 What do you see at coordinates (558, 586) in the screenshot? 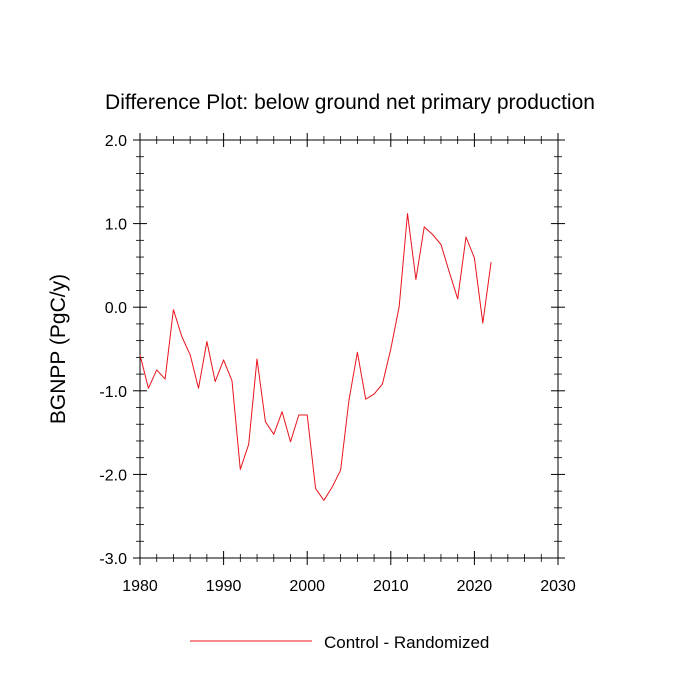
I see `x-tick-label: 2030` at bounding box center [558, 586].